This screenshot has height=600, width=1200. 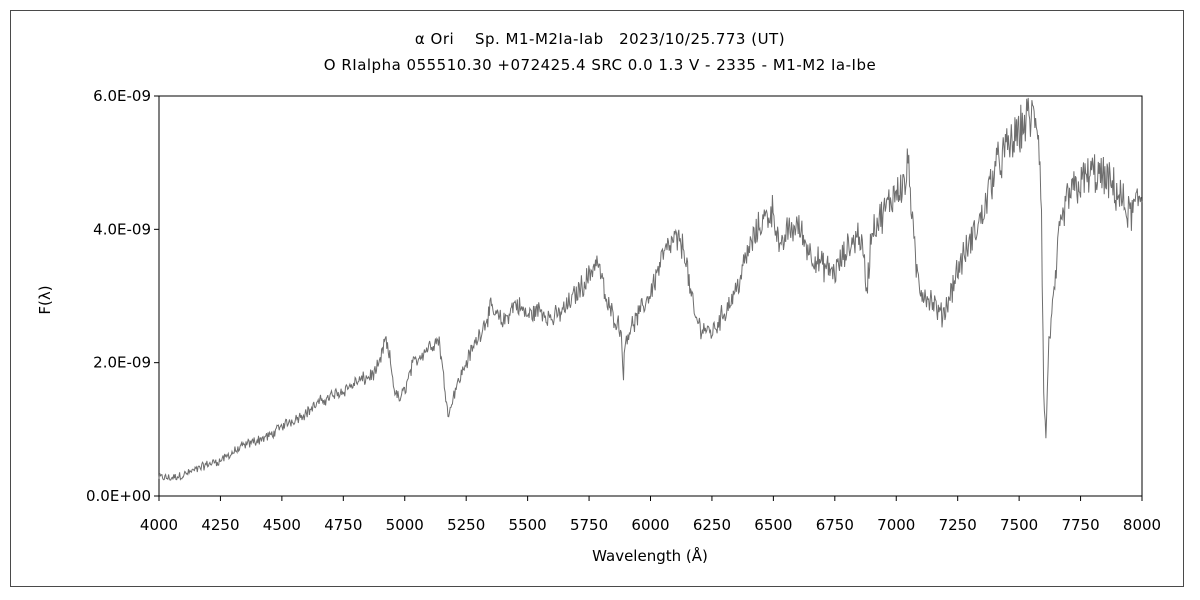 What do you see at coordinates (1080, 525) in the screenshot?
I see `x-tick-label: 7750` at bounding box center [1080, 525].